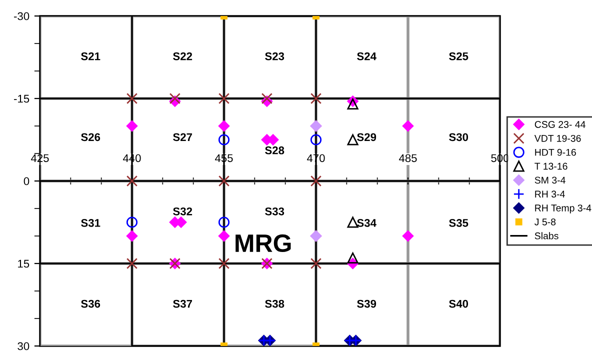  What do you see at coordinates (274, 150) in the screenshot?
I see `annotation: S28` at bounding box center [274, 150].